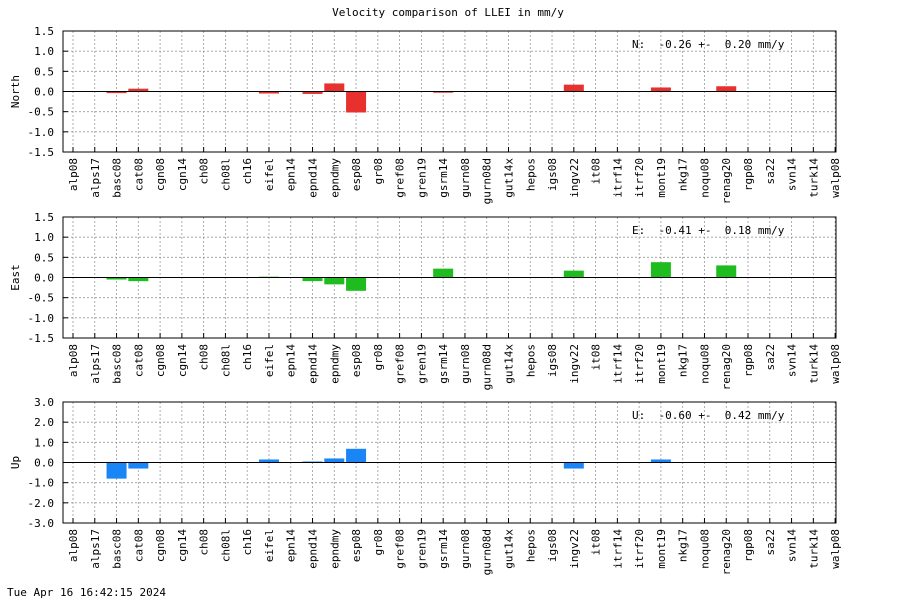  Describe the element at coordinates (41, 523) in the screenshot. I see `y-tick-label: -3.0` at that location.